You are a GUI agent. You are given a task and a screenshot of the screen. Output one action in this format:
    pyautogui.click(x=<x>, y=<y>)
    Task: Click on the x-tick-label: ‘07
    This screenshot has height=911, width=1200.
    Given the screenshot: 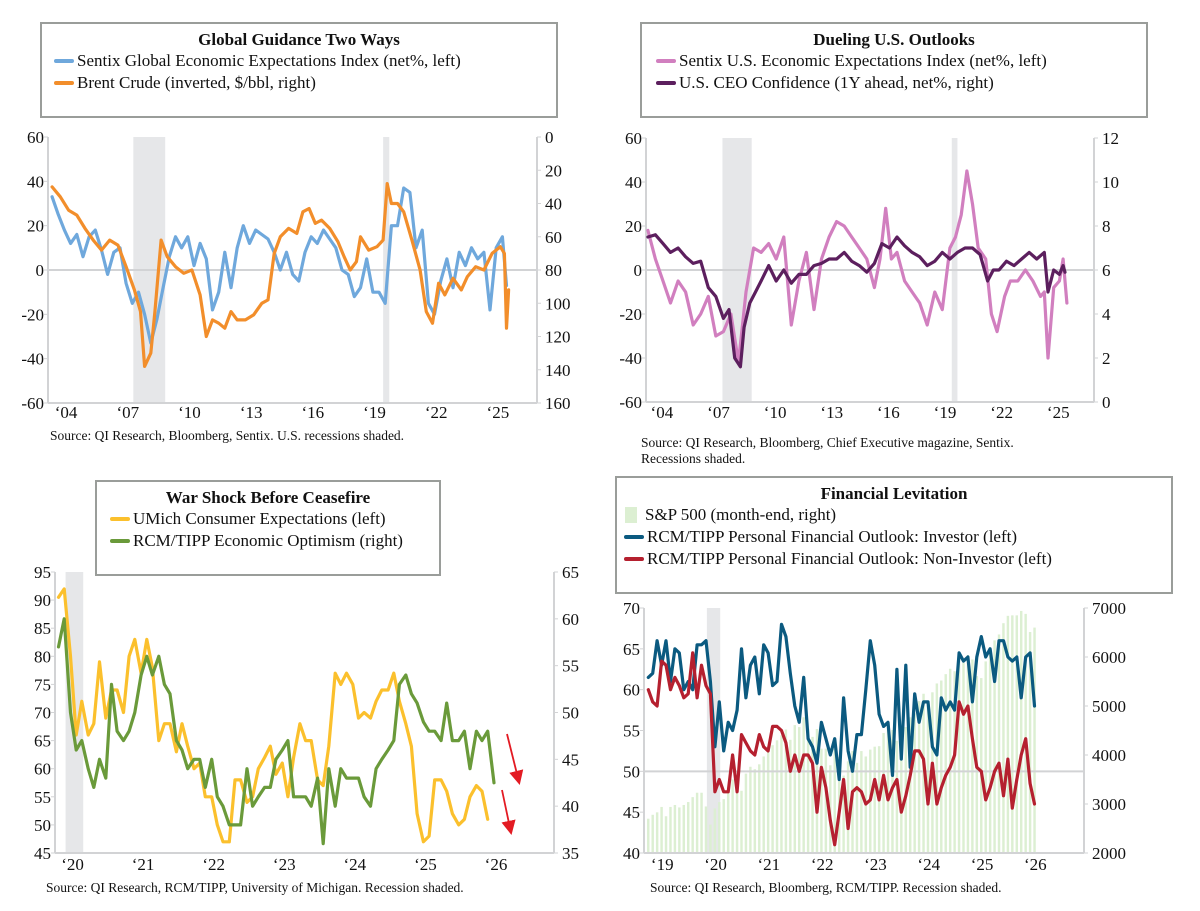 What is the action you would take?
    pyautogui.click(x=127, y=412)
    